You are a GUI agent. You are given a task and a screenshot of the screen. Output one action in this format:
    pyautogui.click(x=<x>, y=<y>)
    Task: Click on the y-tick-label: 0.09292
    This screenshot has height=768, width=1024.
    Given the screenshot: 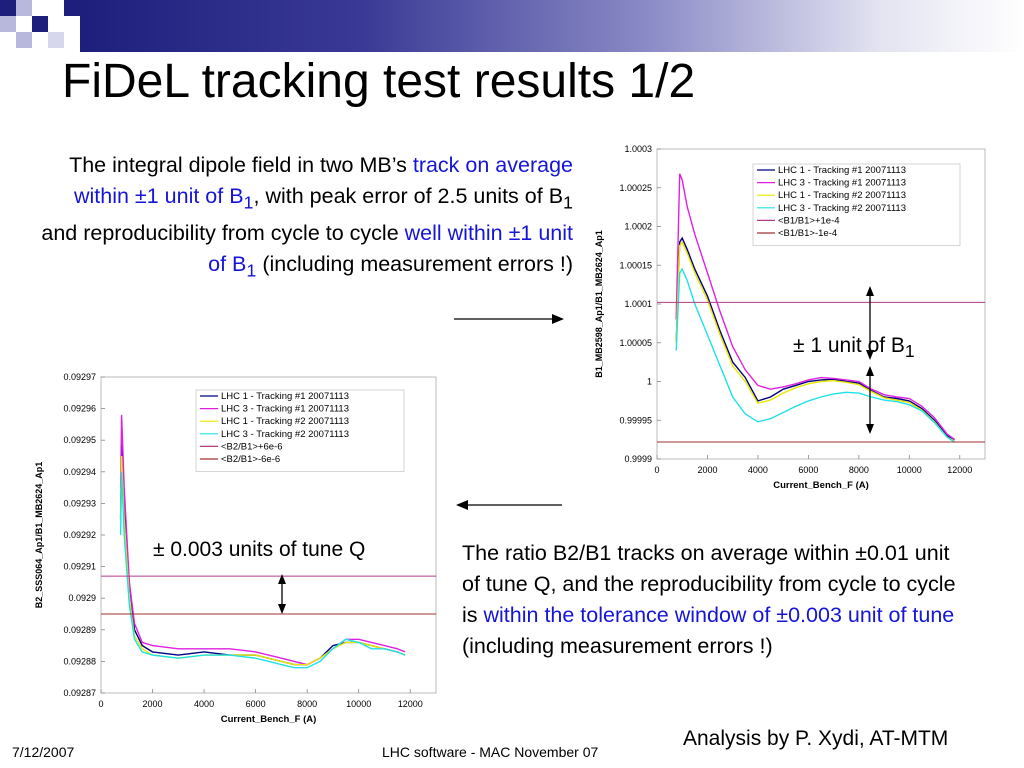 What is the action you would take?
    pyautogui.click(x=79, y=535)
    